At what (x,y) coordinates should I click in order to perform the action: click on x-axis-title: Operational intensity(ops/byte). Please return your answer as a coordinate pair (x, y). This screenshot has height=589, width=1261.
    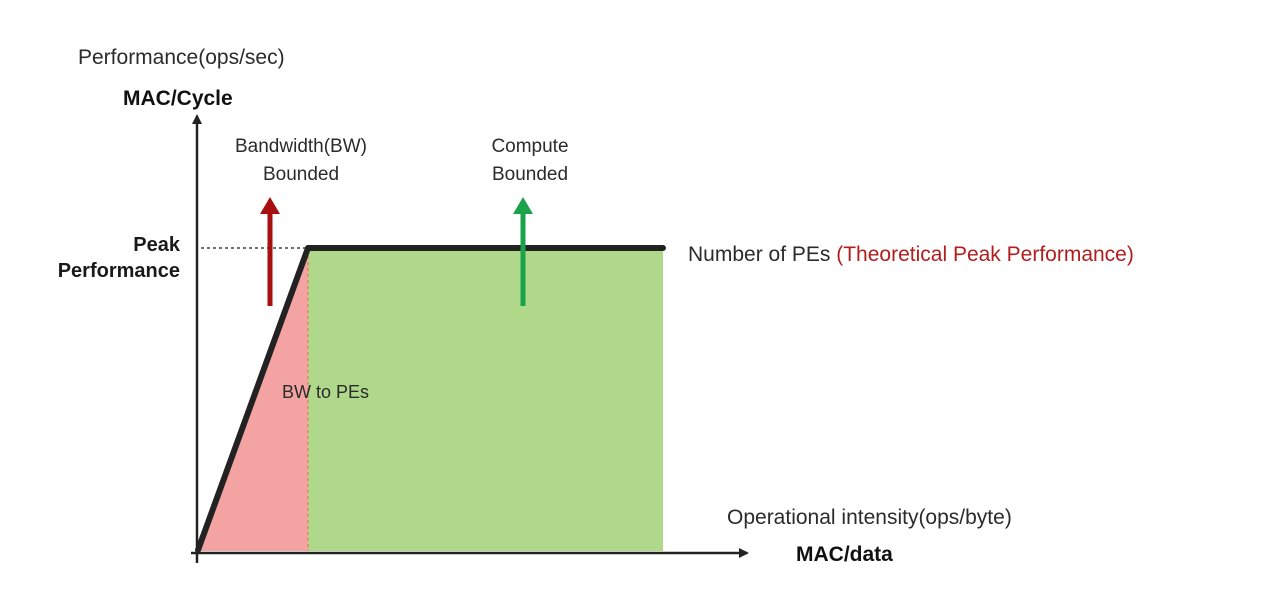
    Looking at the image, I should click on (869, 517).